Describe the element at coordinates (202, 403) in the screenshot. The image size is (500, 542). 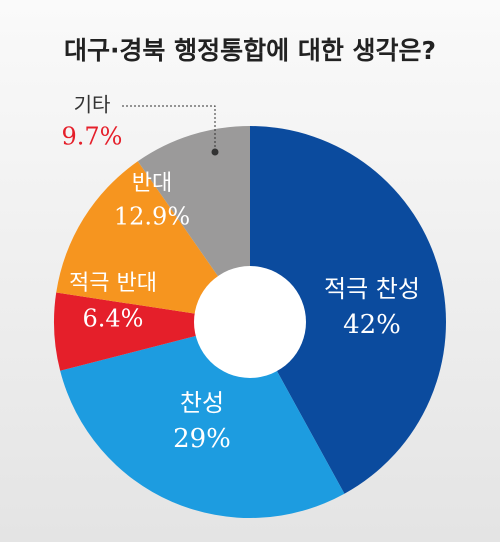
I see `slice-label: 찬성` at that location.